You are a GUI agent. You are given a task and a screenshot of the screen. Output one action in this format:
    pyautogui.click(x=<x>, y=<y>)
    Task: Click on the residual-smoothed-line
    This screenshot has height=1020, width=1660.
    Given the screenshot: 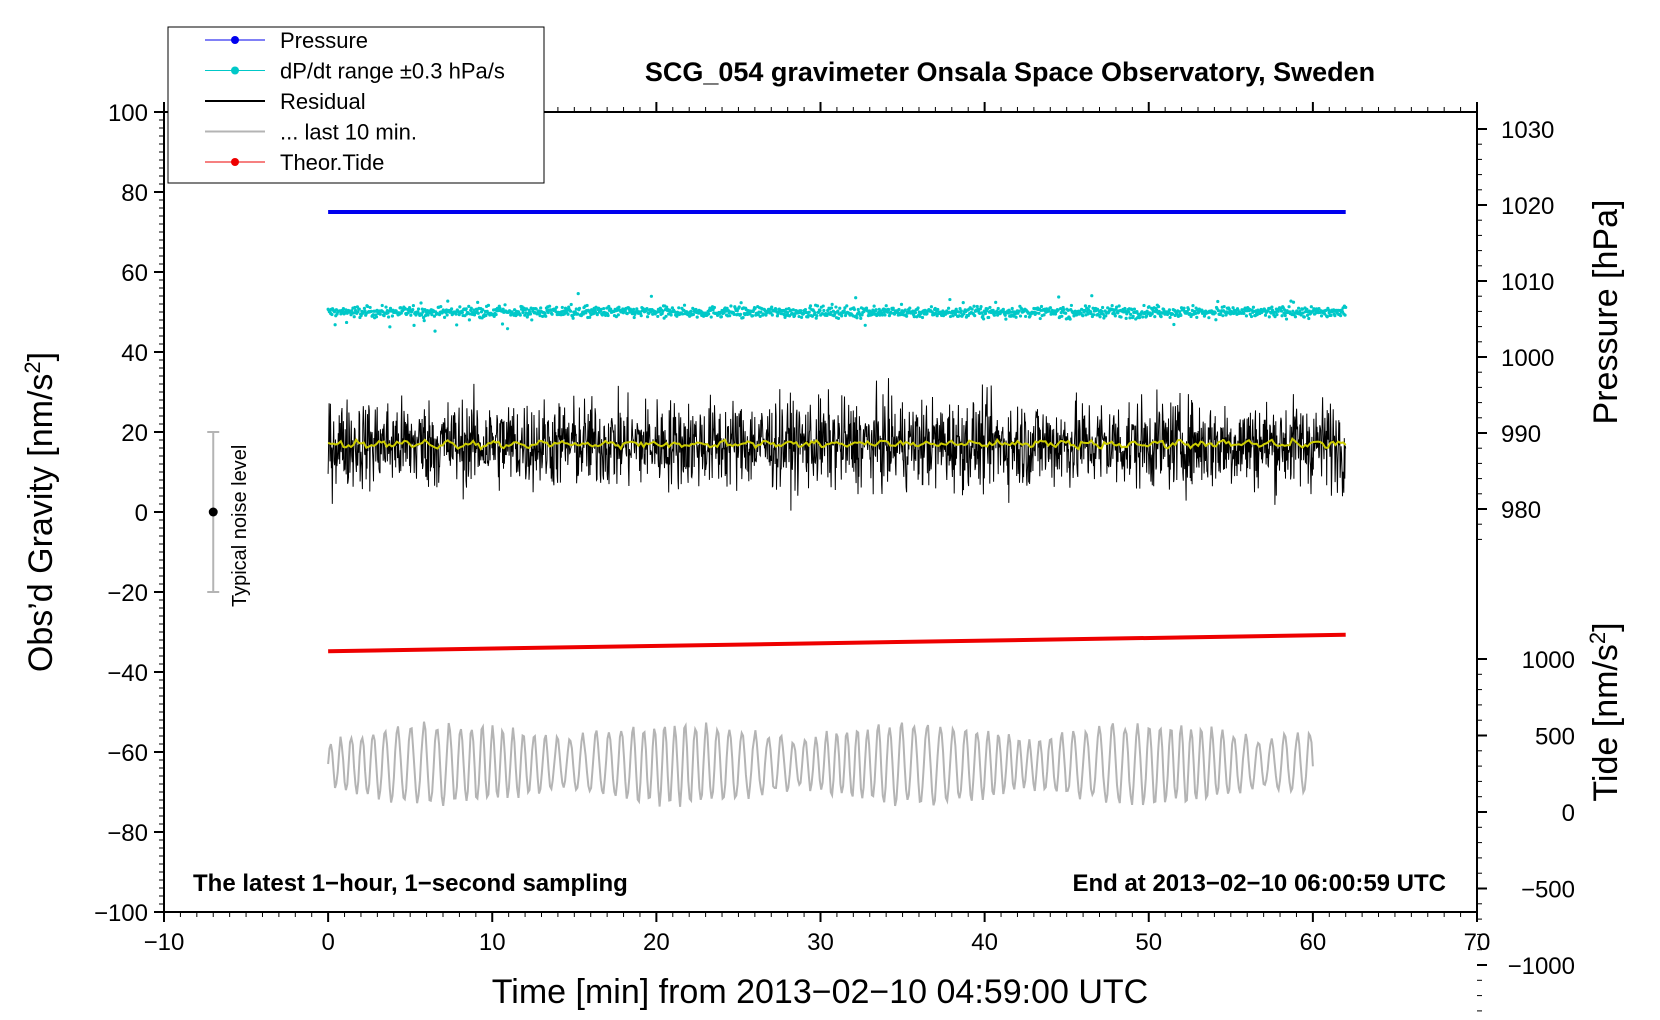 What is the action you would take?
    pyautogui.click(x=837, y=443)
    